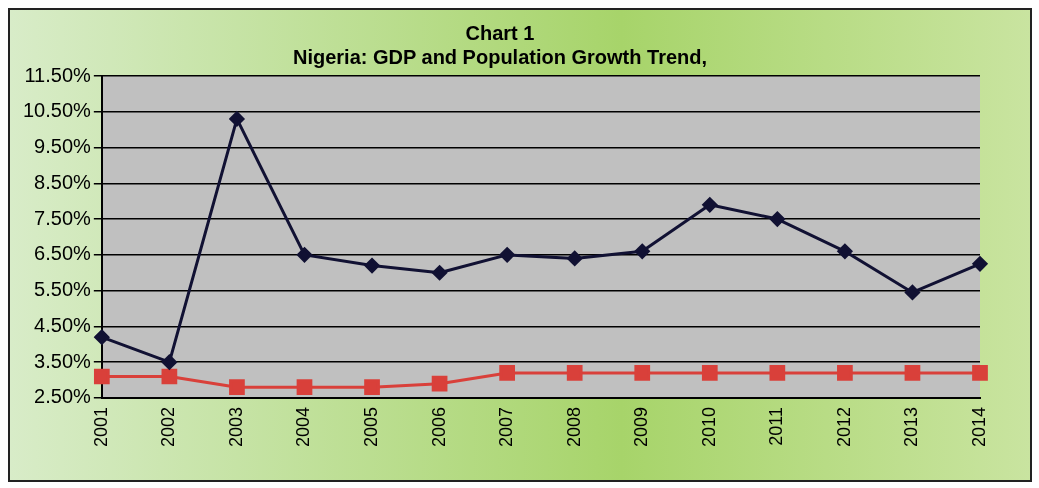 This screenshot has height=488, width=1039. What do you see at coordinates (708, 426) in the screenshot?
I see `x-tick-label: 2010` at bounding box center [708, 426].